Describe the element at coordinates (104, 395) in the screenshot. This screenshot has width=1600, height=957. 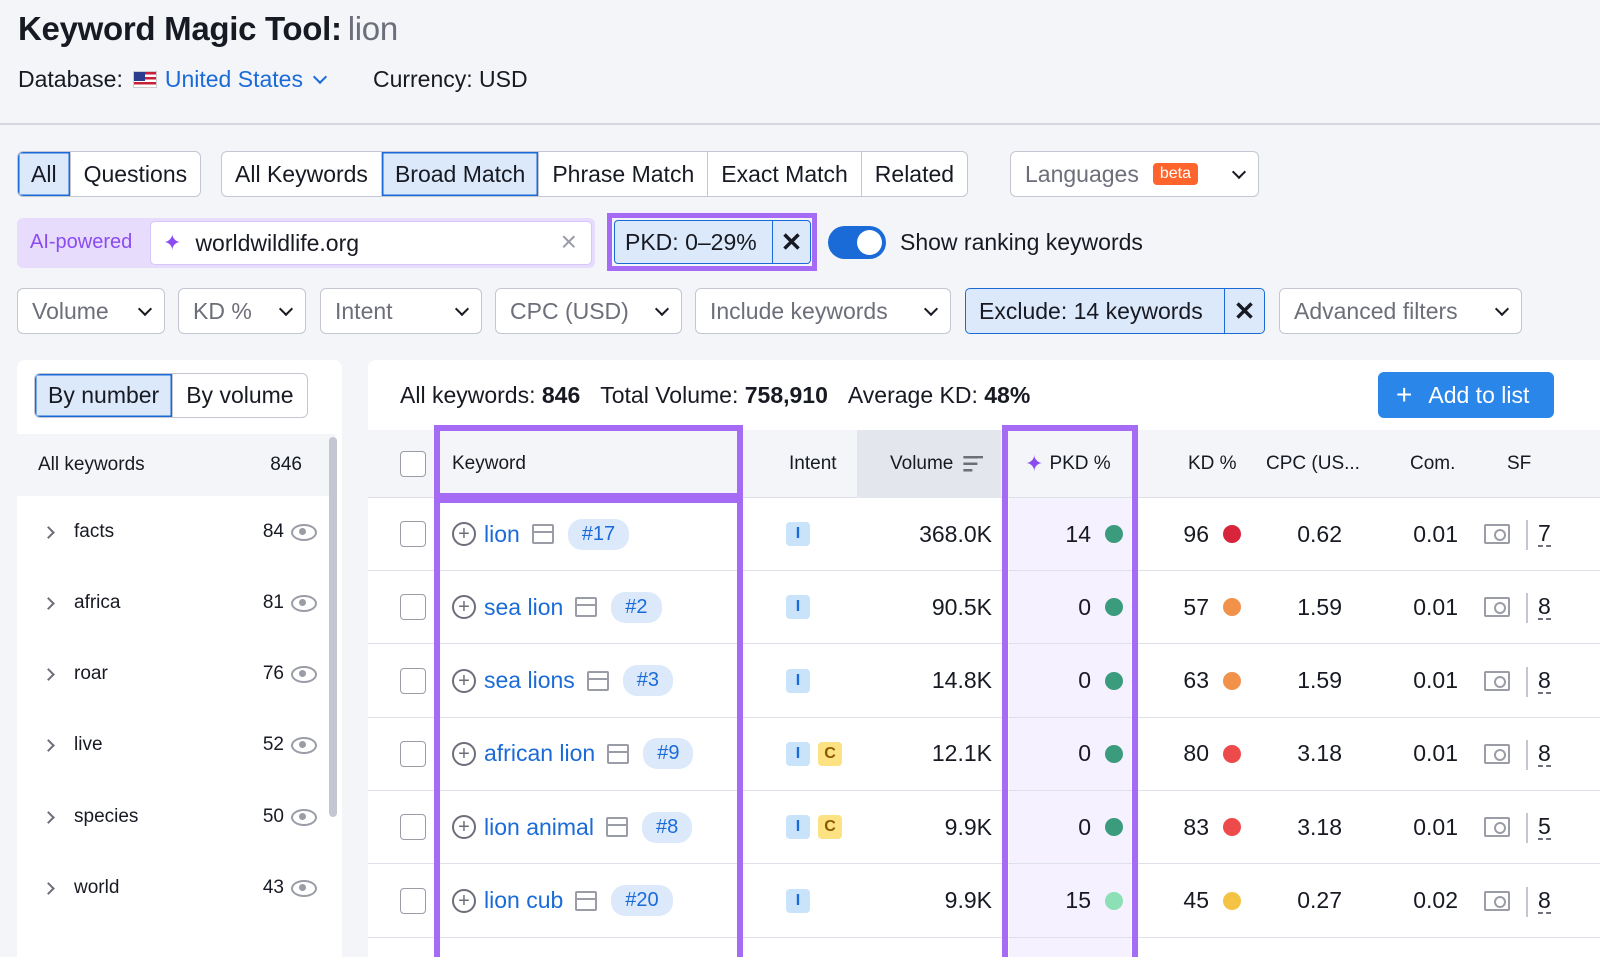
I see `tab-by-number: By number` at that location.